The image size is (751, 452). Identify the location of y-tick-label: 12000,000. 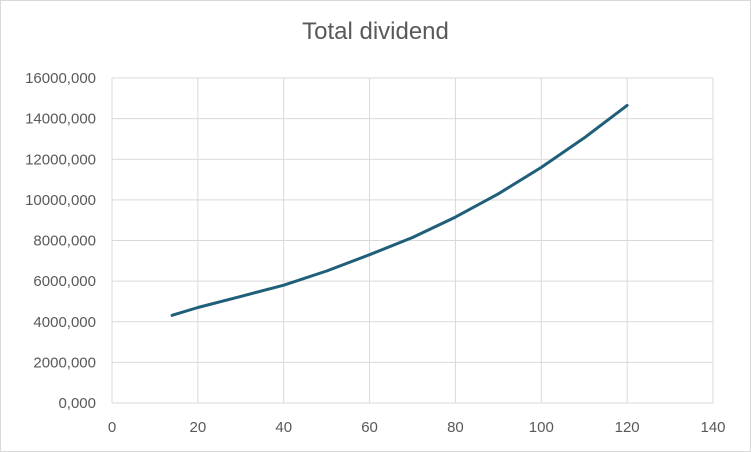
(60, 159).